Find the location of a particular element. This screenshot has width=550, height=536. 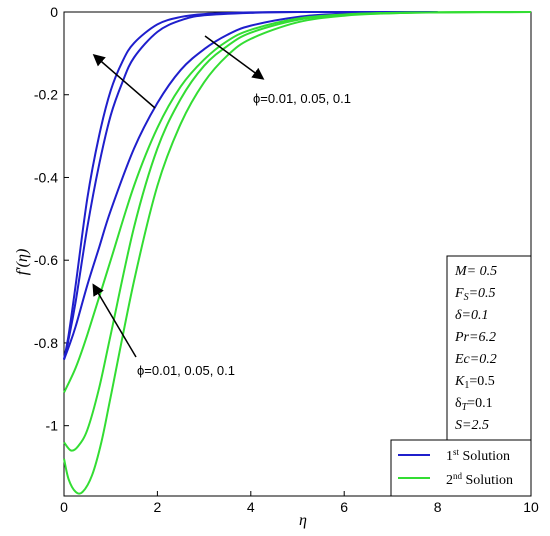

annotation-lower: ϕ=0.01, 0.05, 0.1 is located at coordinates (186, 370).